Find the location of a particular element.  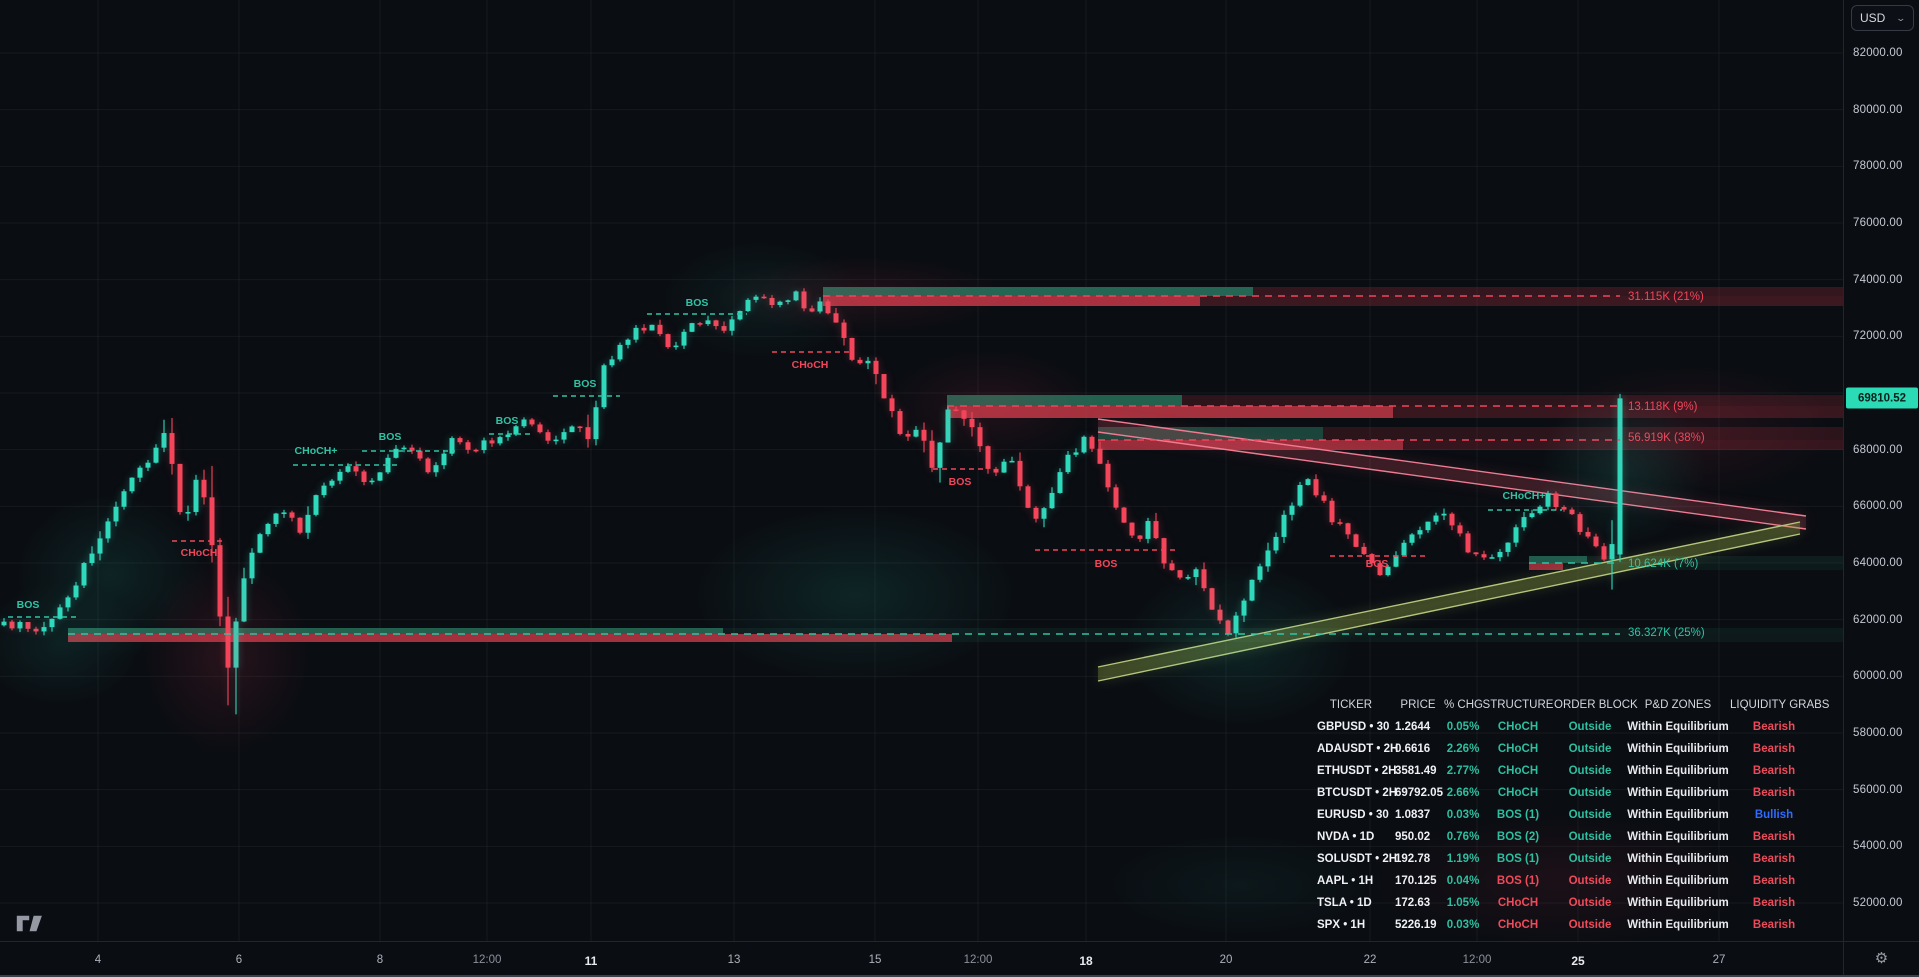

ascending-support-band is located at coordinates (1449, 601).